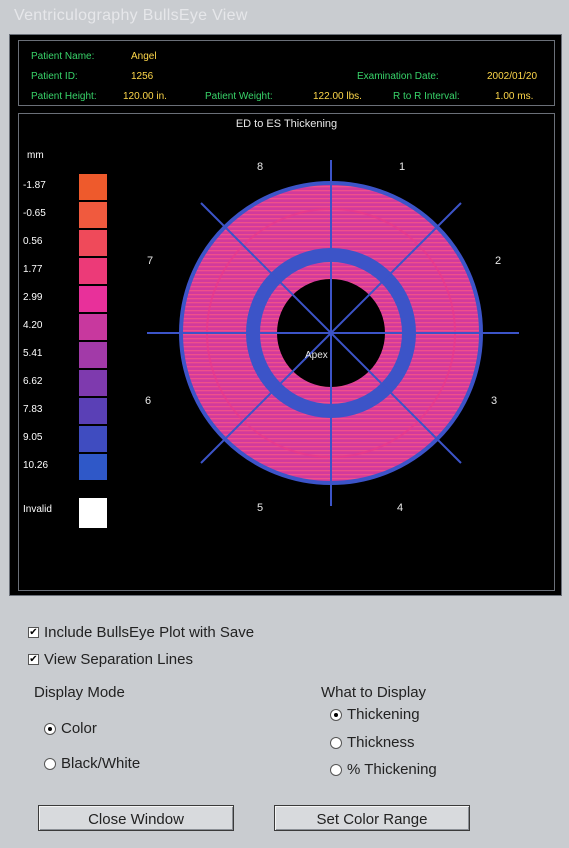  What do you see at coordinates (79, 728) in the screenshot?
I see `display-mode-color-label: Color` at bounding box center [79, 728].